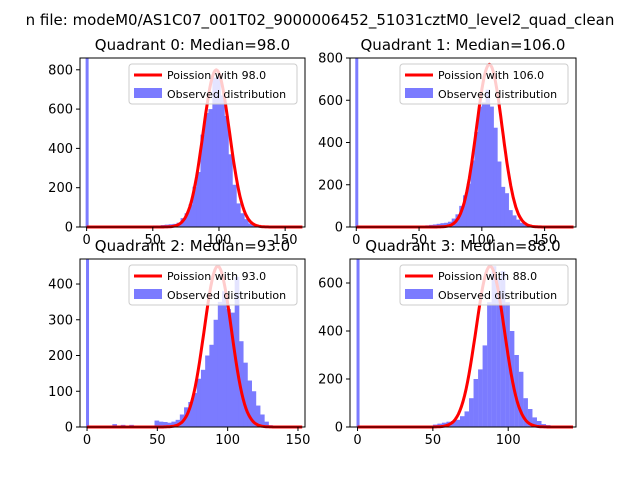 The height and width of the screenshot is (480, 640). What do you see at coordinates (462, 246) in the screenshot?
I see `subplot-title: Quadrant 3: Median=88.0` at bounding box center [462, 246].